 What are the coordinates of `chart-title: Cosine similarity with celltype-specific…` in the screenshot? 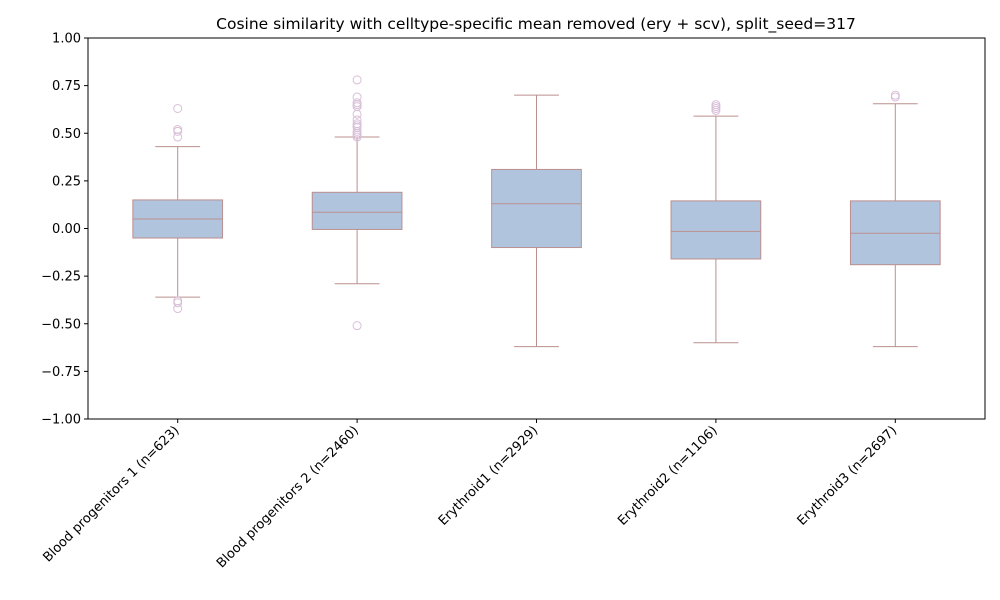 It's located at (536, 24).